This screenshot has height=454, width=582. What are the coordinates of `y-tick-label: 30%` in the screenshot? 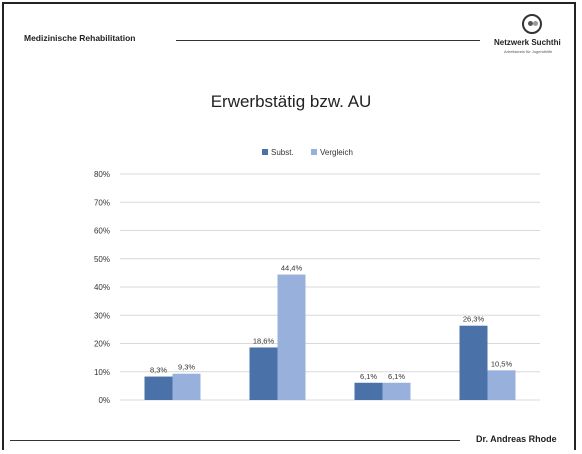 It's located at (102, 315).